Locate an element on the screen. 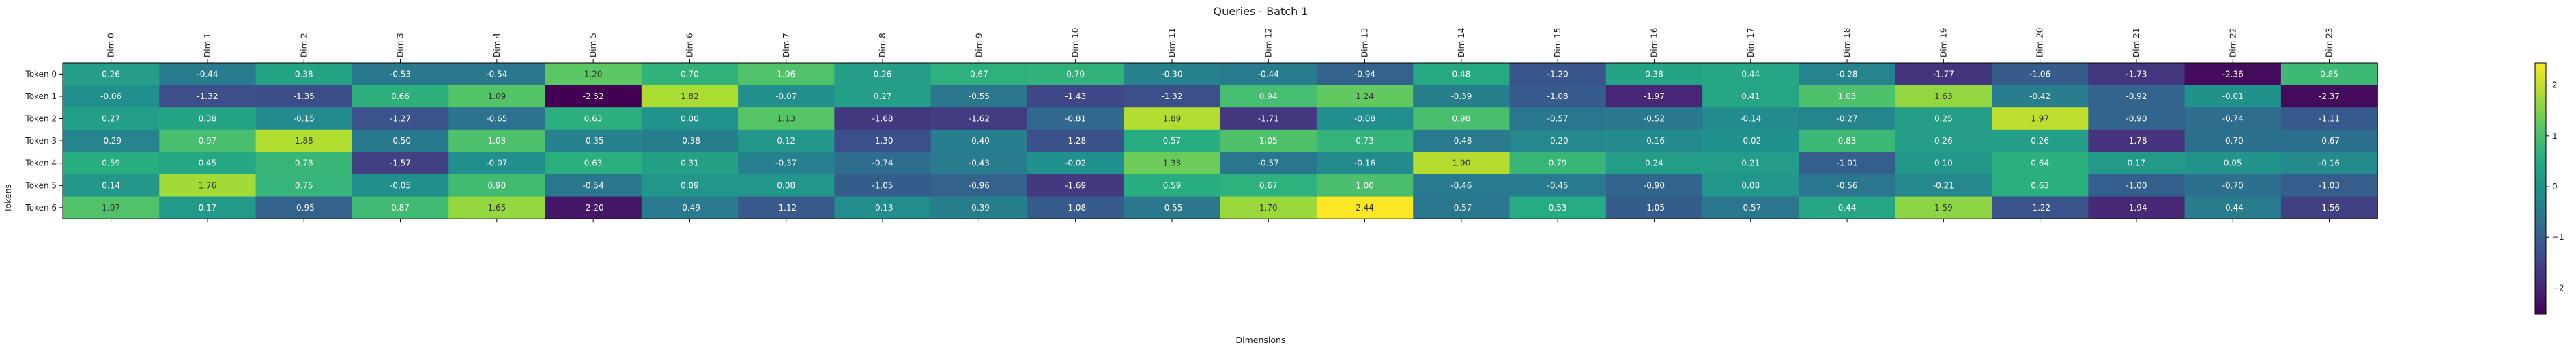  cell-value-label: -0.57 is located at coordinates (1268, 163).